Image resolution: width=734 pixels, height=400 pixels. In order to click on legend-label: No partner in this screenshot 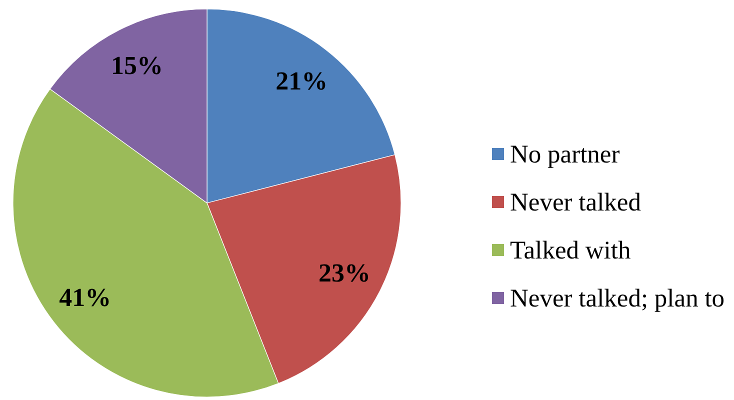, I will do `click(565, 154)`.